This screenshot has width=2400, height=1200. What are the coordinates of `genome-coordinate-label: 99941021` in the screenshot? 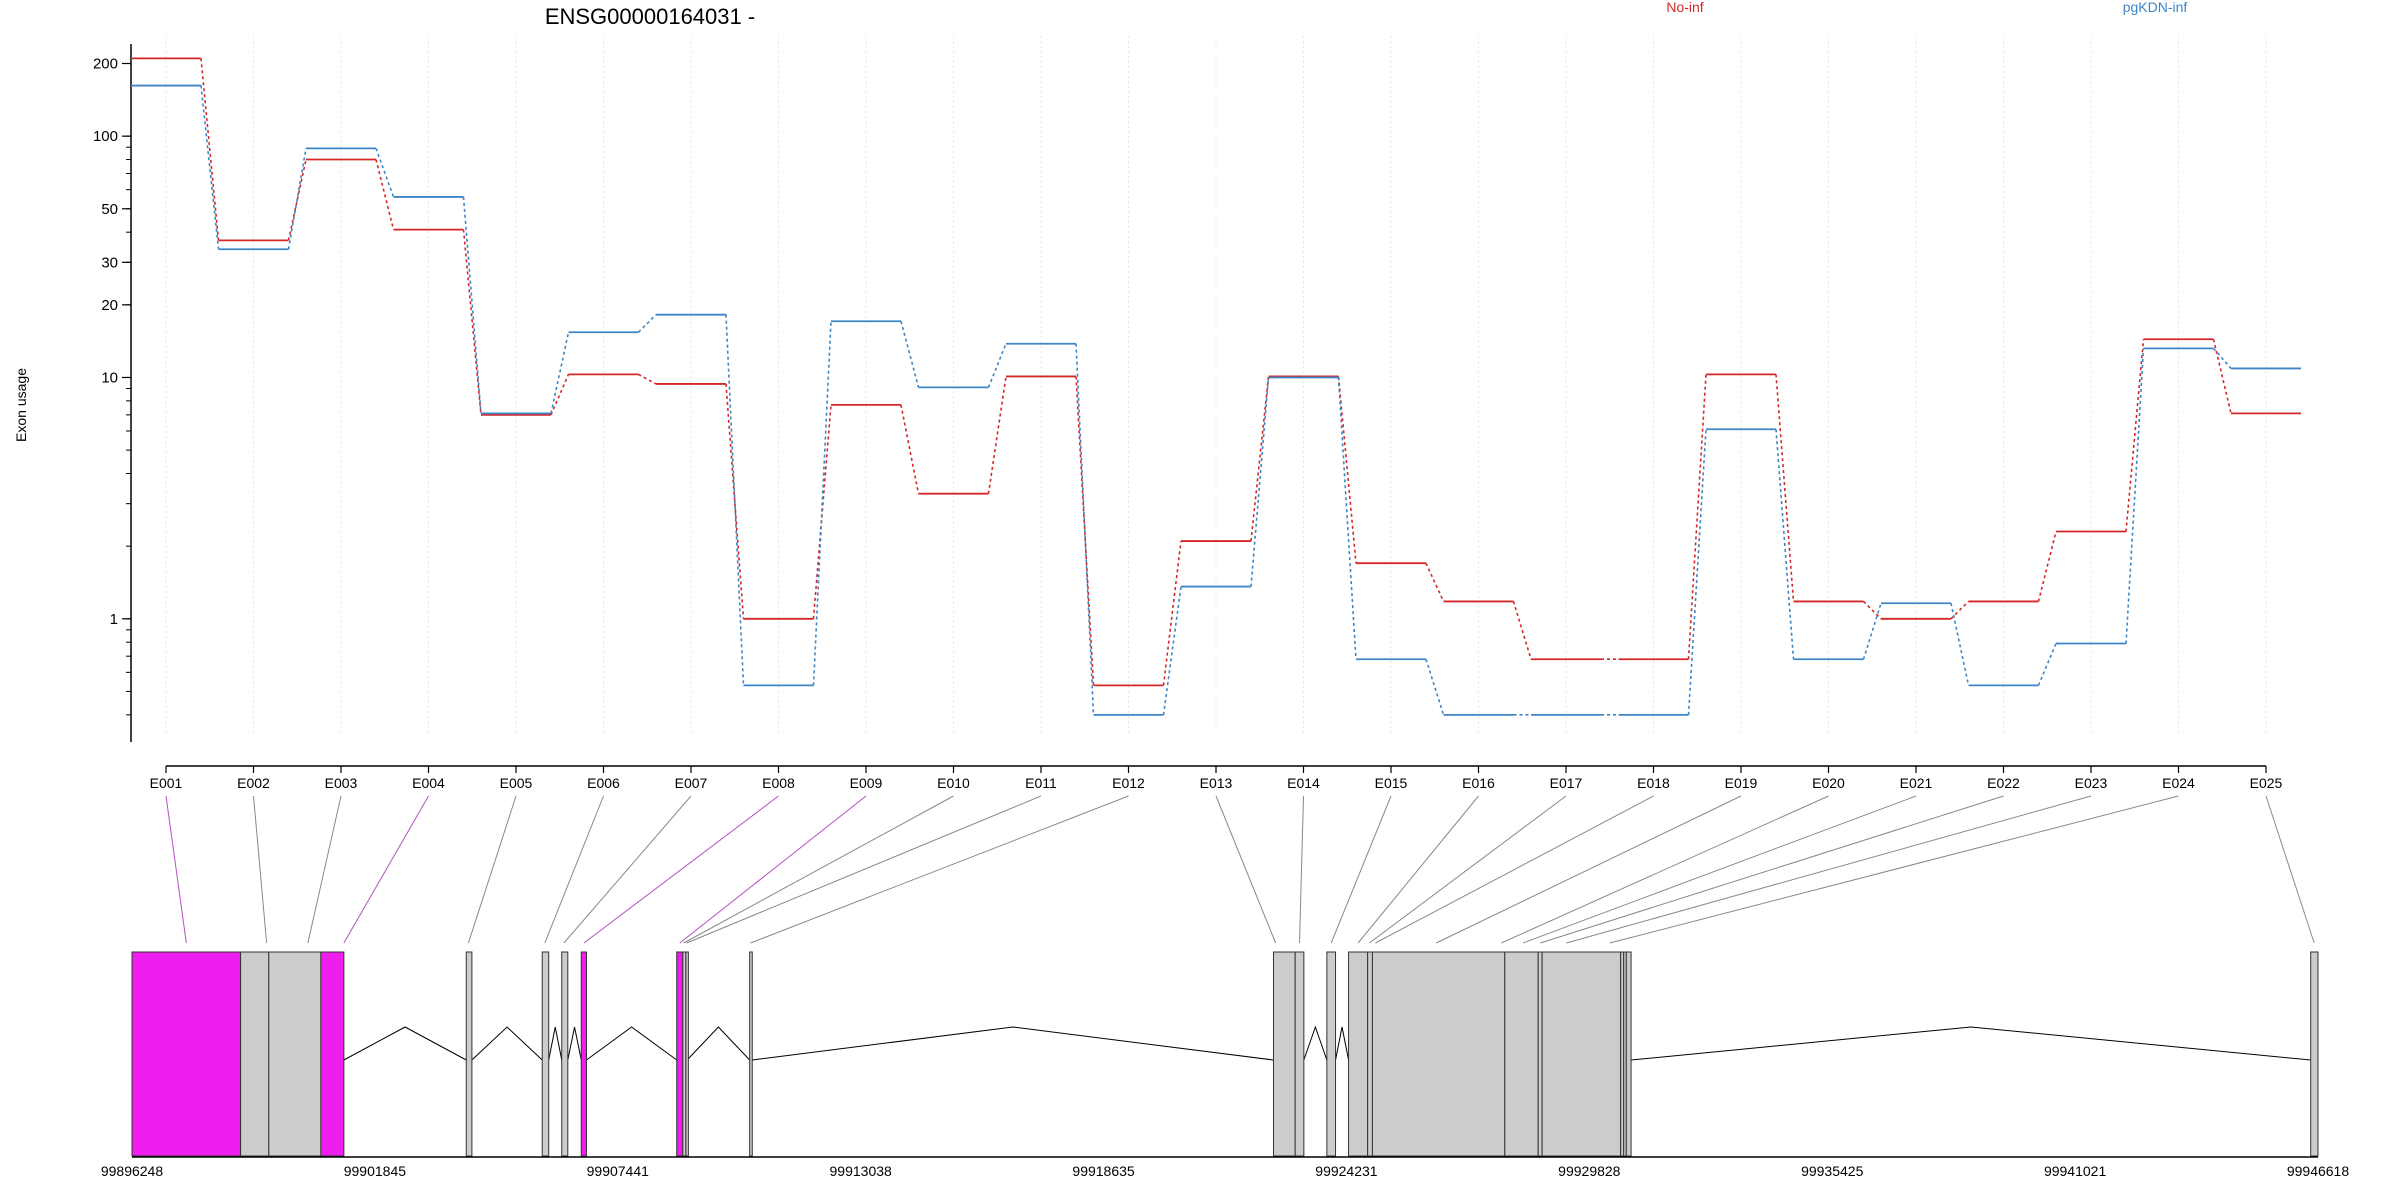 It's located at (2075, 1171).